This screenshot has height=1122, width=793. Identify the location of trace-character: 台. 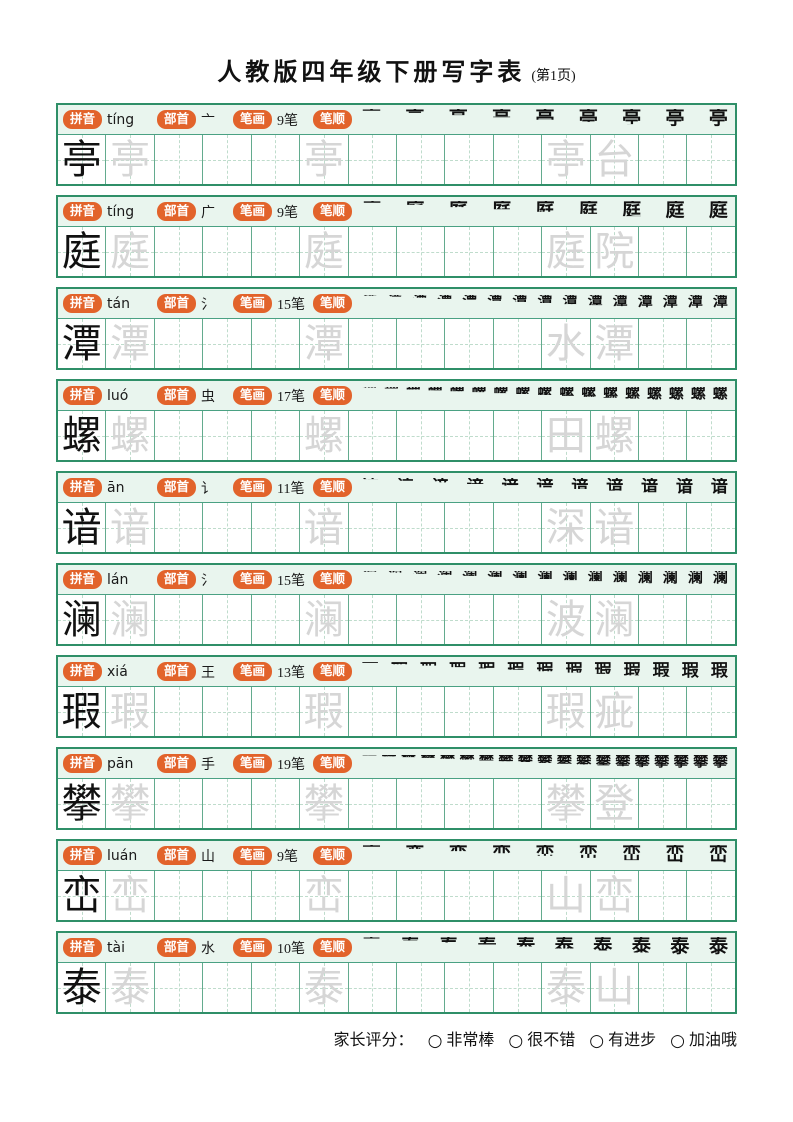
(614, 159).